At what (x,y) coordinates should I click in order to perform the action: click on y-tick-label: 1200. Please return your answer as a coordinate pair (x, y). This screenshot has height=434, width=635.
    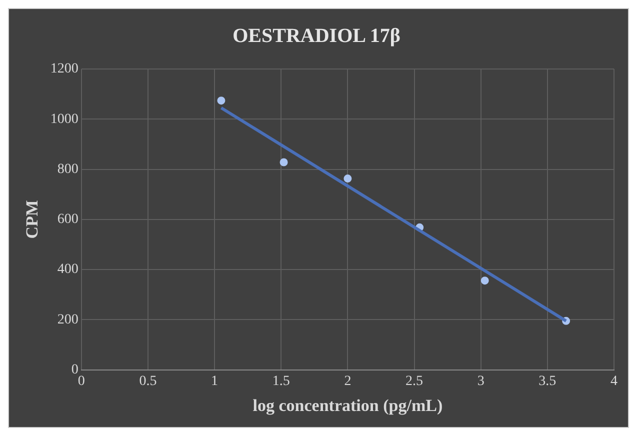
    Looking at the image, I should click on (64, 69).